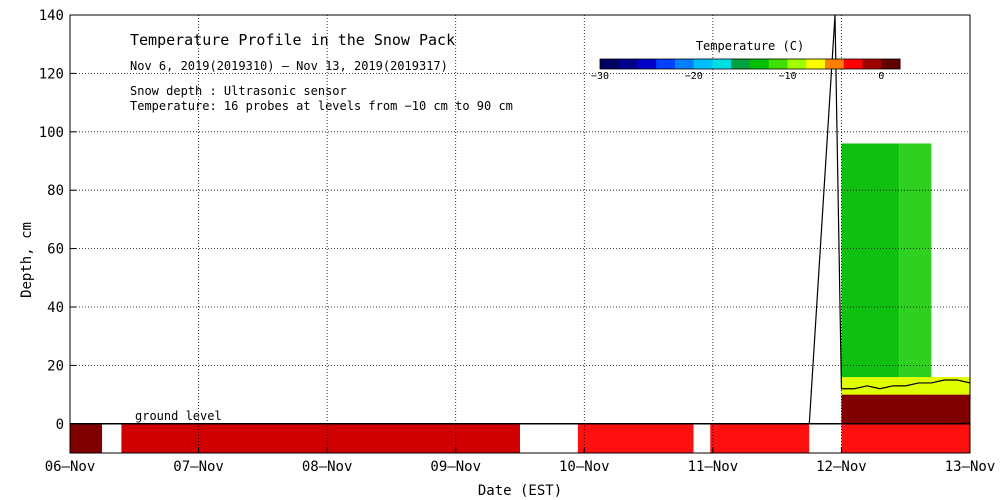 The height and width of the screenshot is (500, 1000). Describe the element at coordinates (870, 269) in the screenshot. I see `snowpack-green-block` at that location.